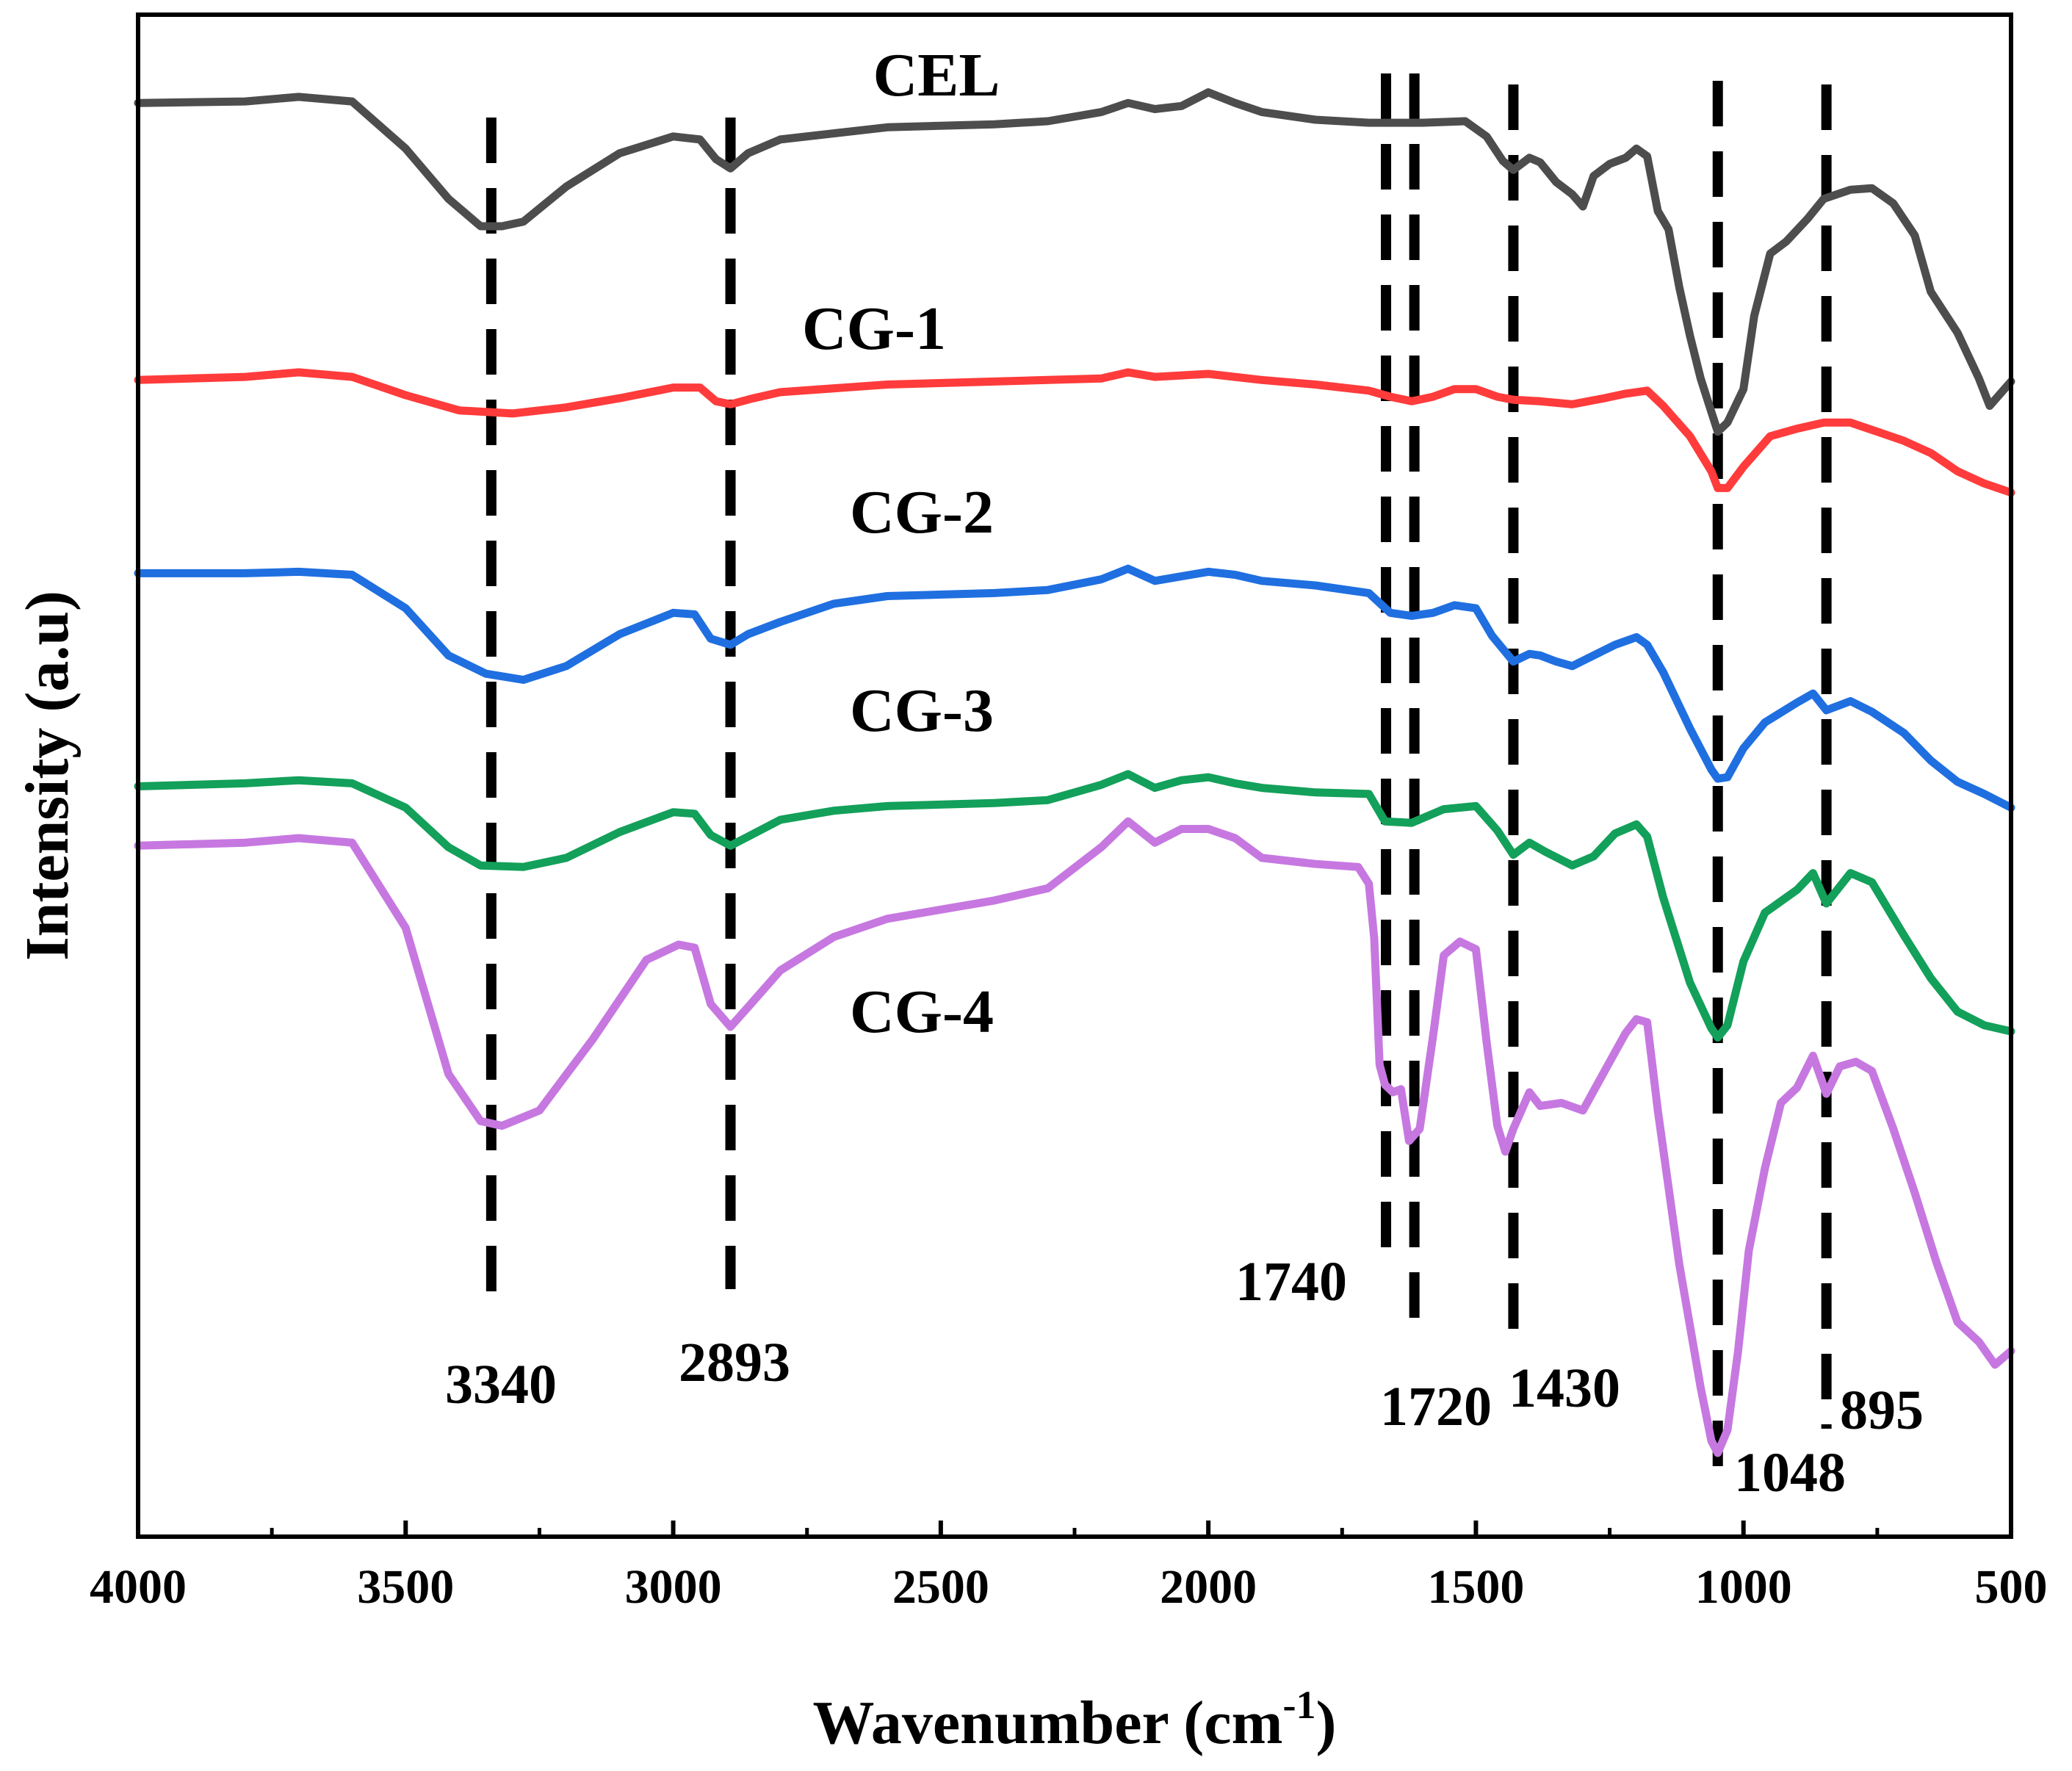 The width and height of the screenshot is (2072, 1771). What do you see at coordinates (936, 75) in the screenshot?
I see `series-label-cel: CEL` at bounding box center [936, 75].